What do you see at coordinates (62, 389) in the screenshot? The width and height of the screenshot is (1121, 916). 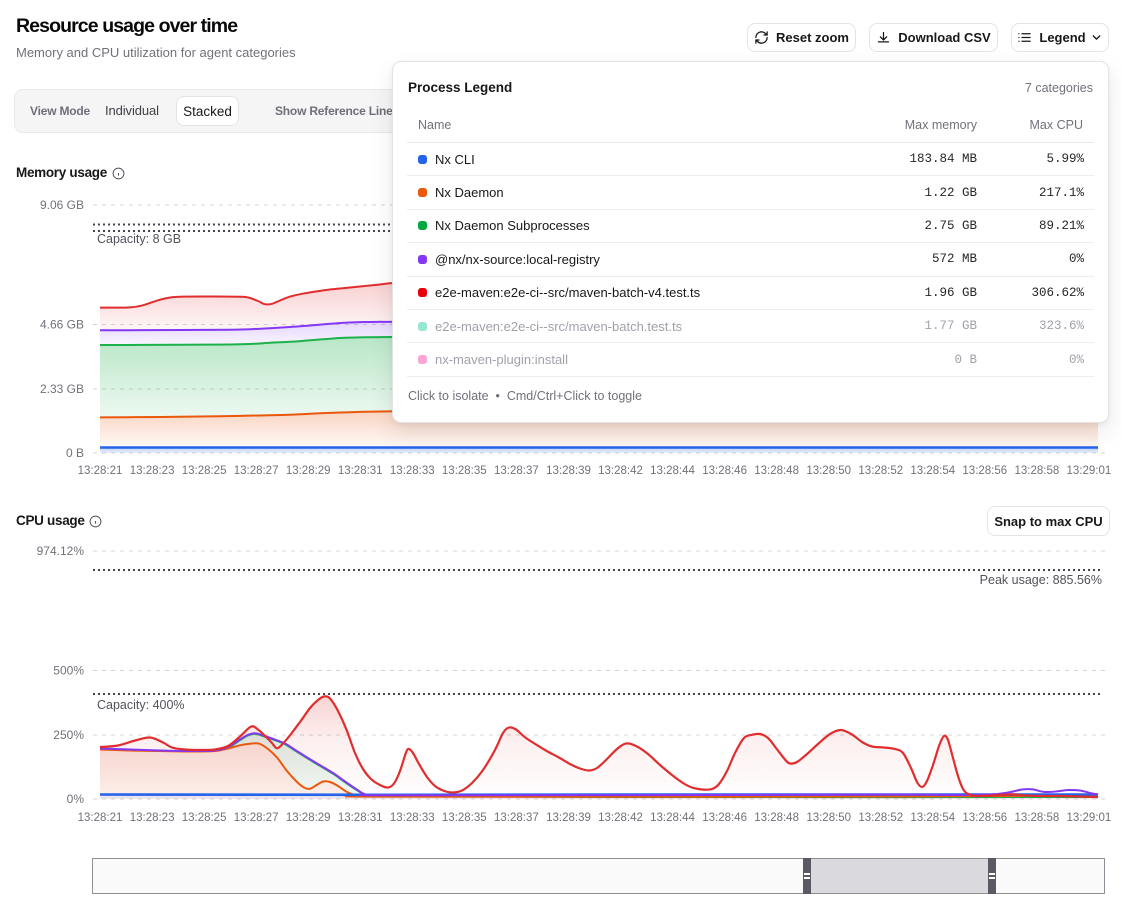 I see `svg-text: 2.33 GB` at bounding box center [62, 389].